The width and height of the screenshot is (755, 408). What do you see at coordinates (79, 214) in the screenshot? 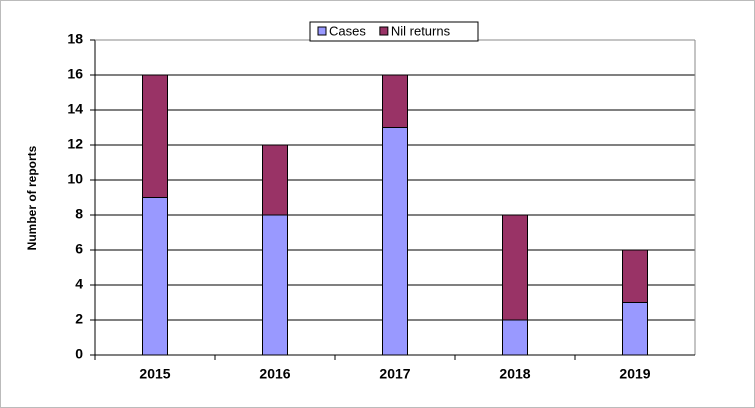
I see `y-tick-label: 8` at bounding box center [79, 214].